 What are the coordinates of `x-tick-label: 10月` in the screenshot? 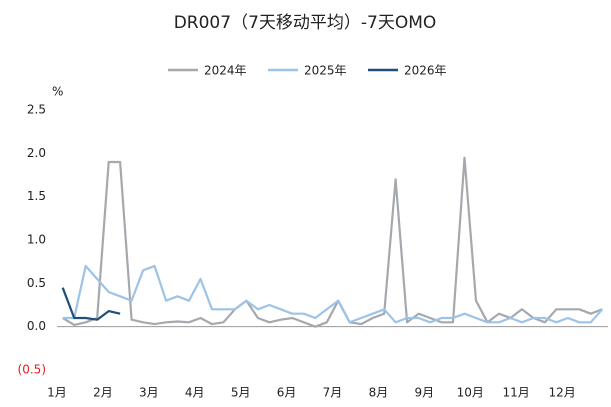 It's located at (470, 393).